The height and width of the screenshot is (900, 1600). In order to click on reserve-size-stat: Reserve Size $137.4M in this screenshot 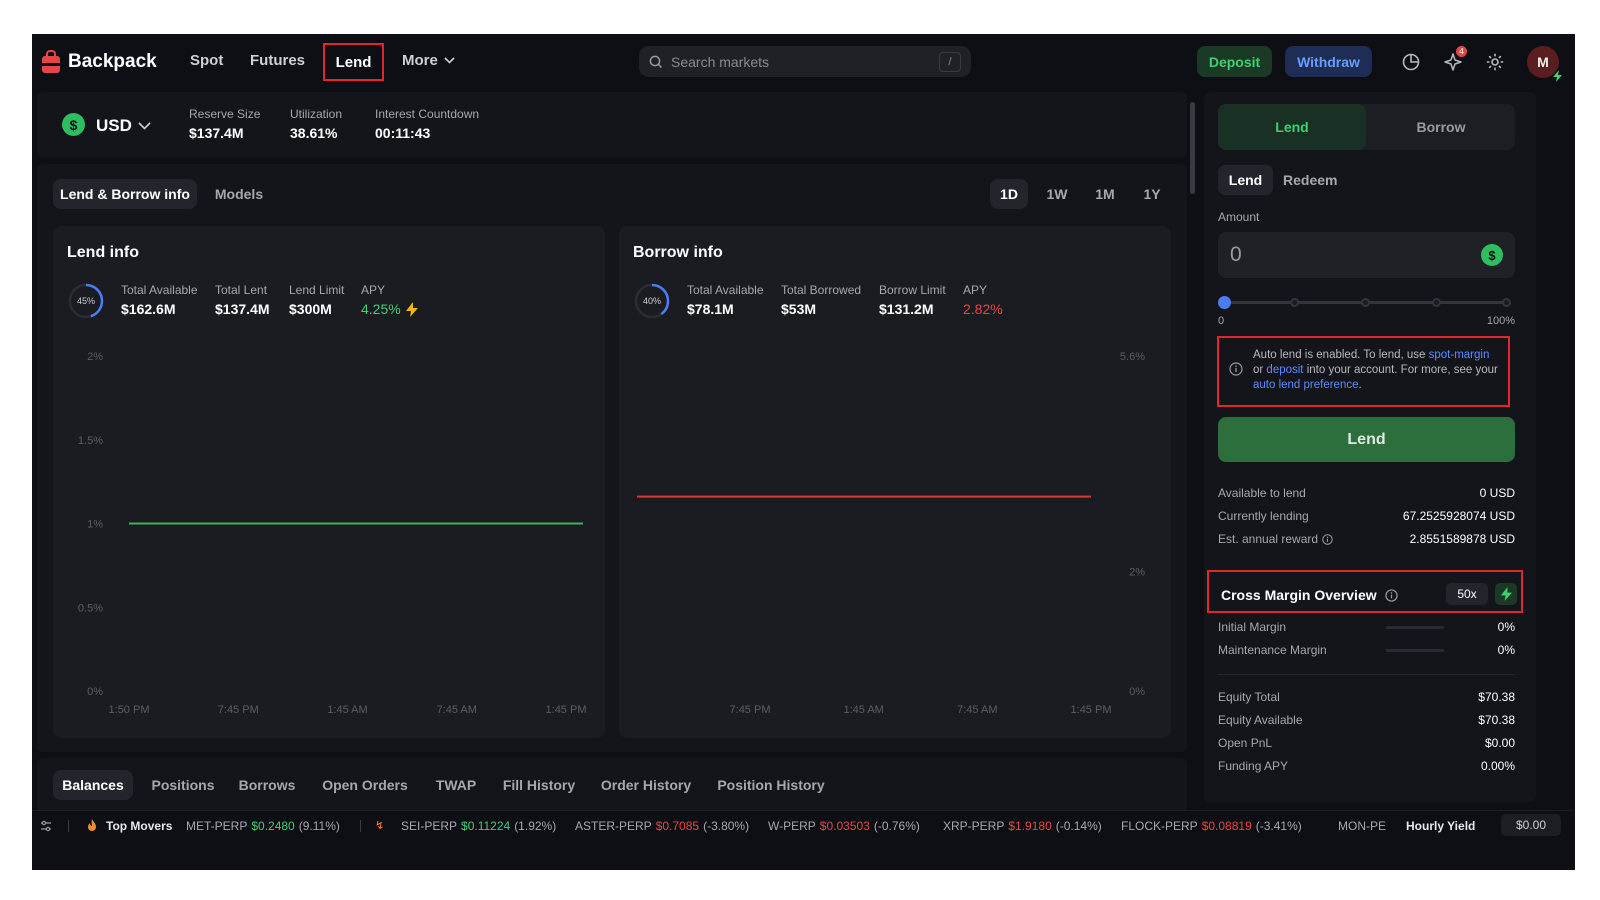, I will do `click(224, 124)`.